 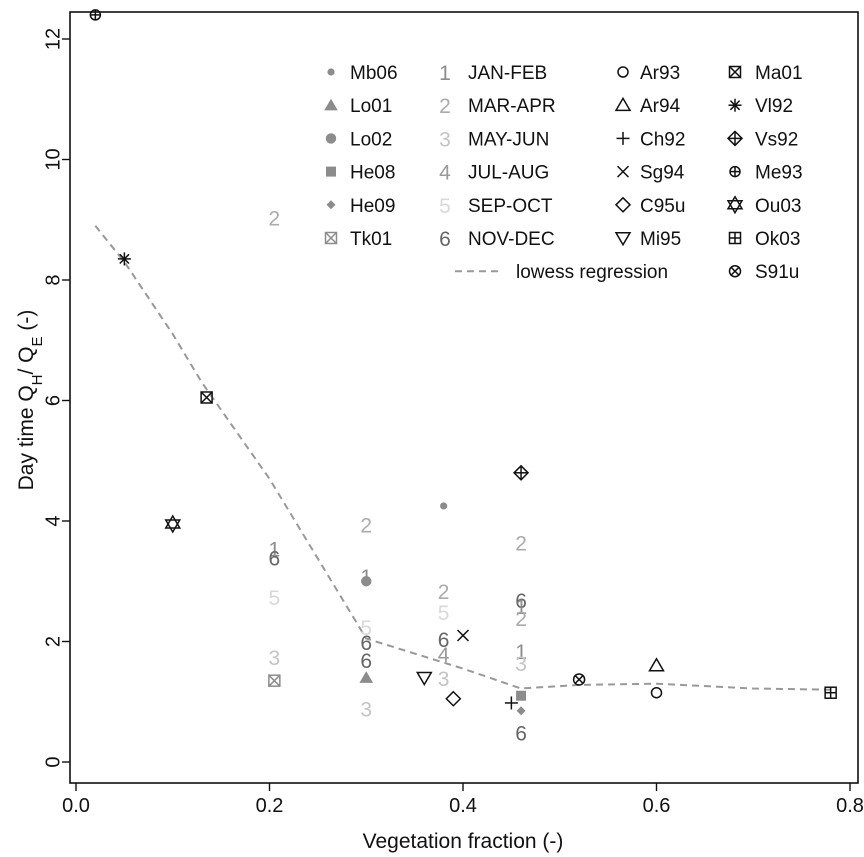 What do you see at coordinates (774, 106) in the screenshot?
I see `legend-label: Vl92` at bounding box center [774, 106].